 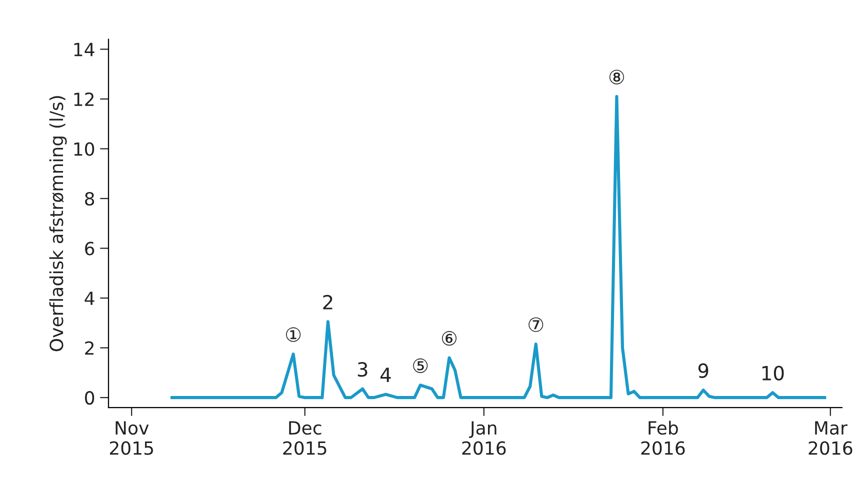 What do you see at coordinates (293, 334) in the screenshot?
I see `annotation: ①` at bounding box center [293, 334].